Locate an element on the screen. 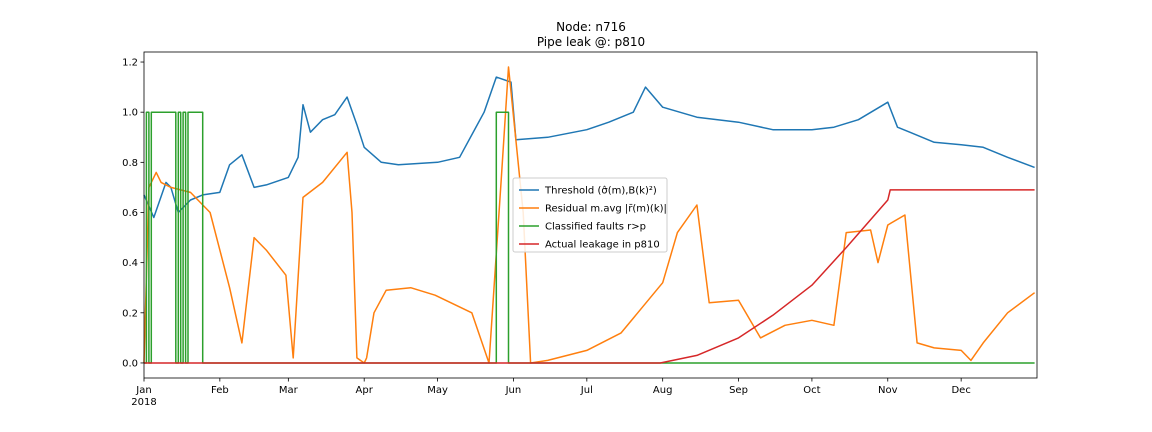 The width and height of the screenshot is (1152, 432). chart-title: Node: n716 is located at coordinates (591, 27).